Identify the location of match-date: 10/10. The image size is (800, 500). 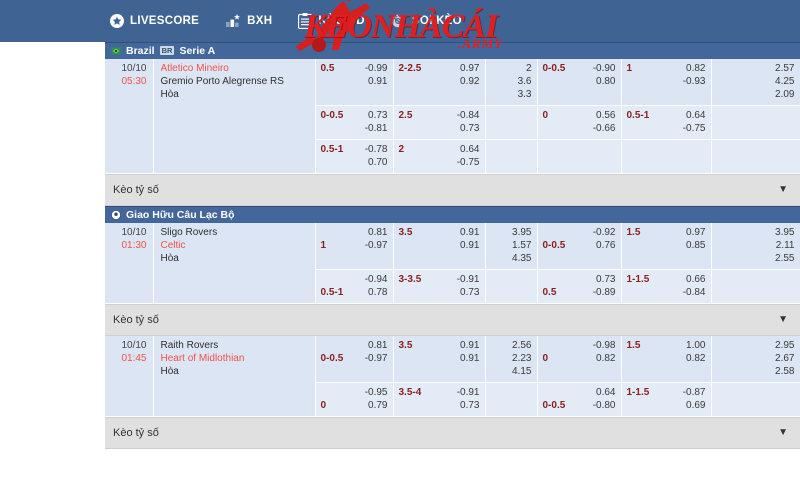
(134, 68).